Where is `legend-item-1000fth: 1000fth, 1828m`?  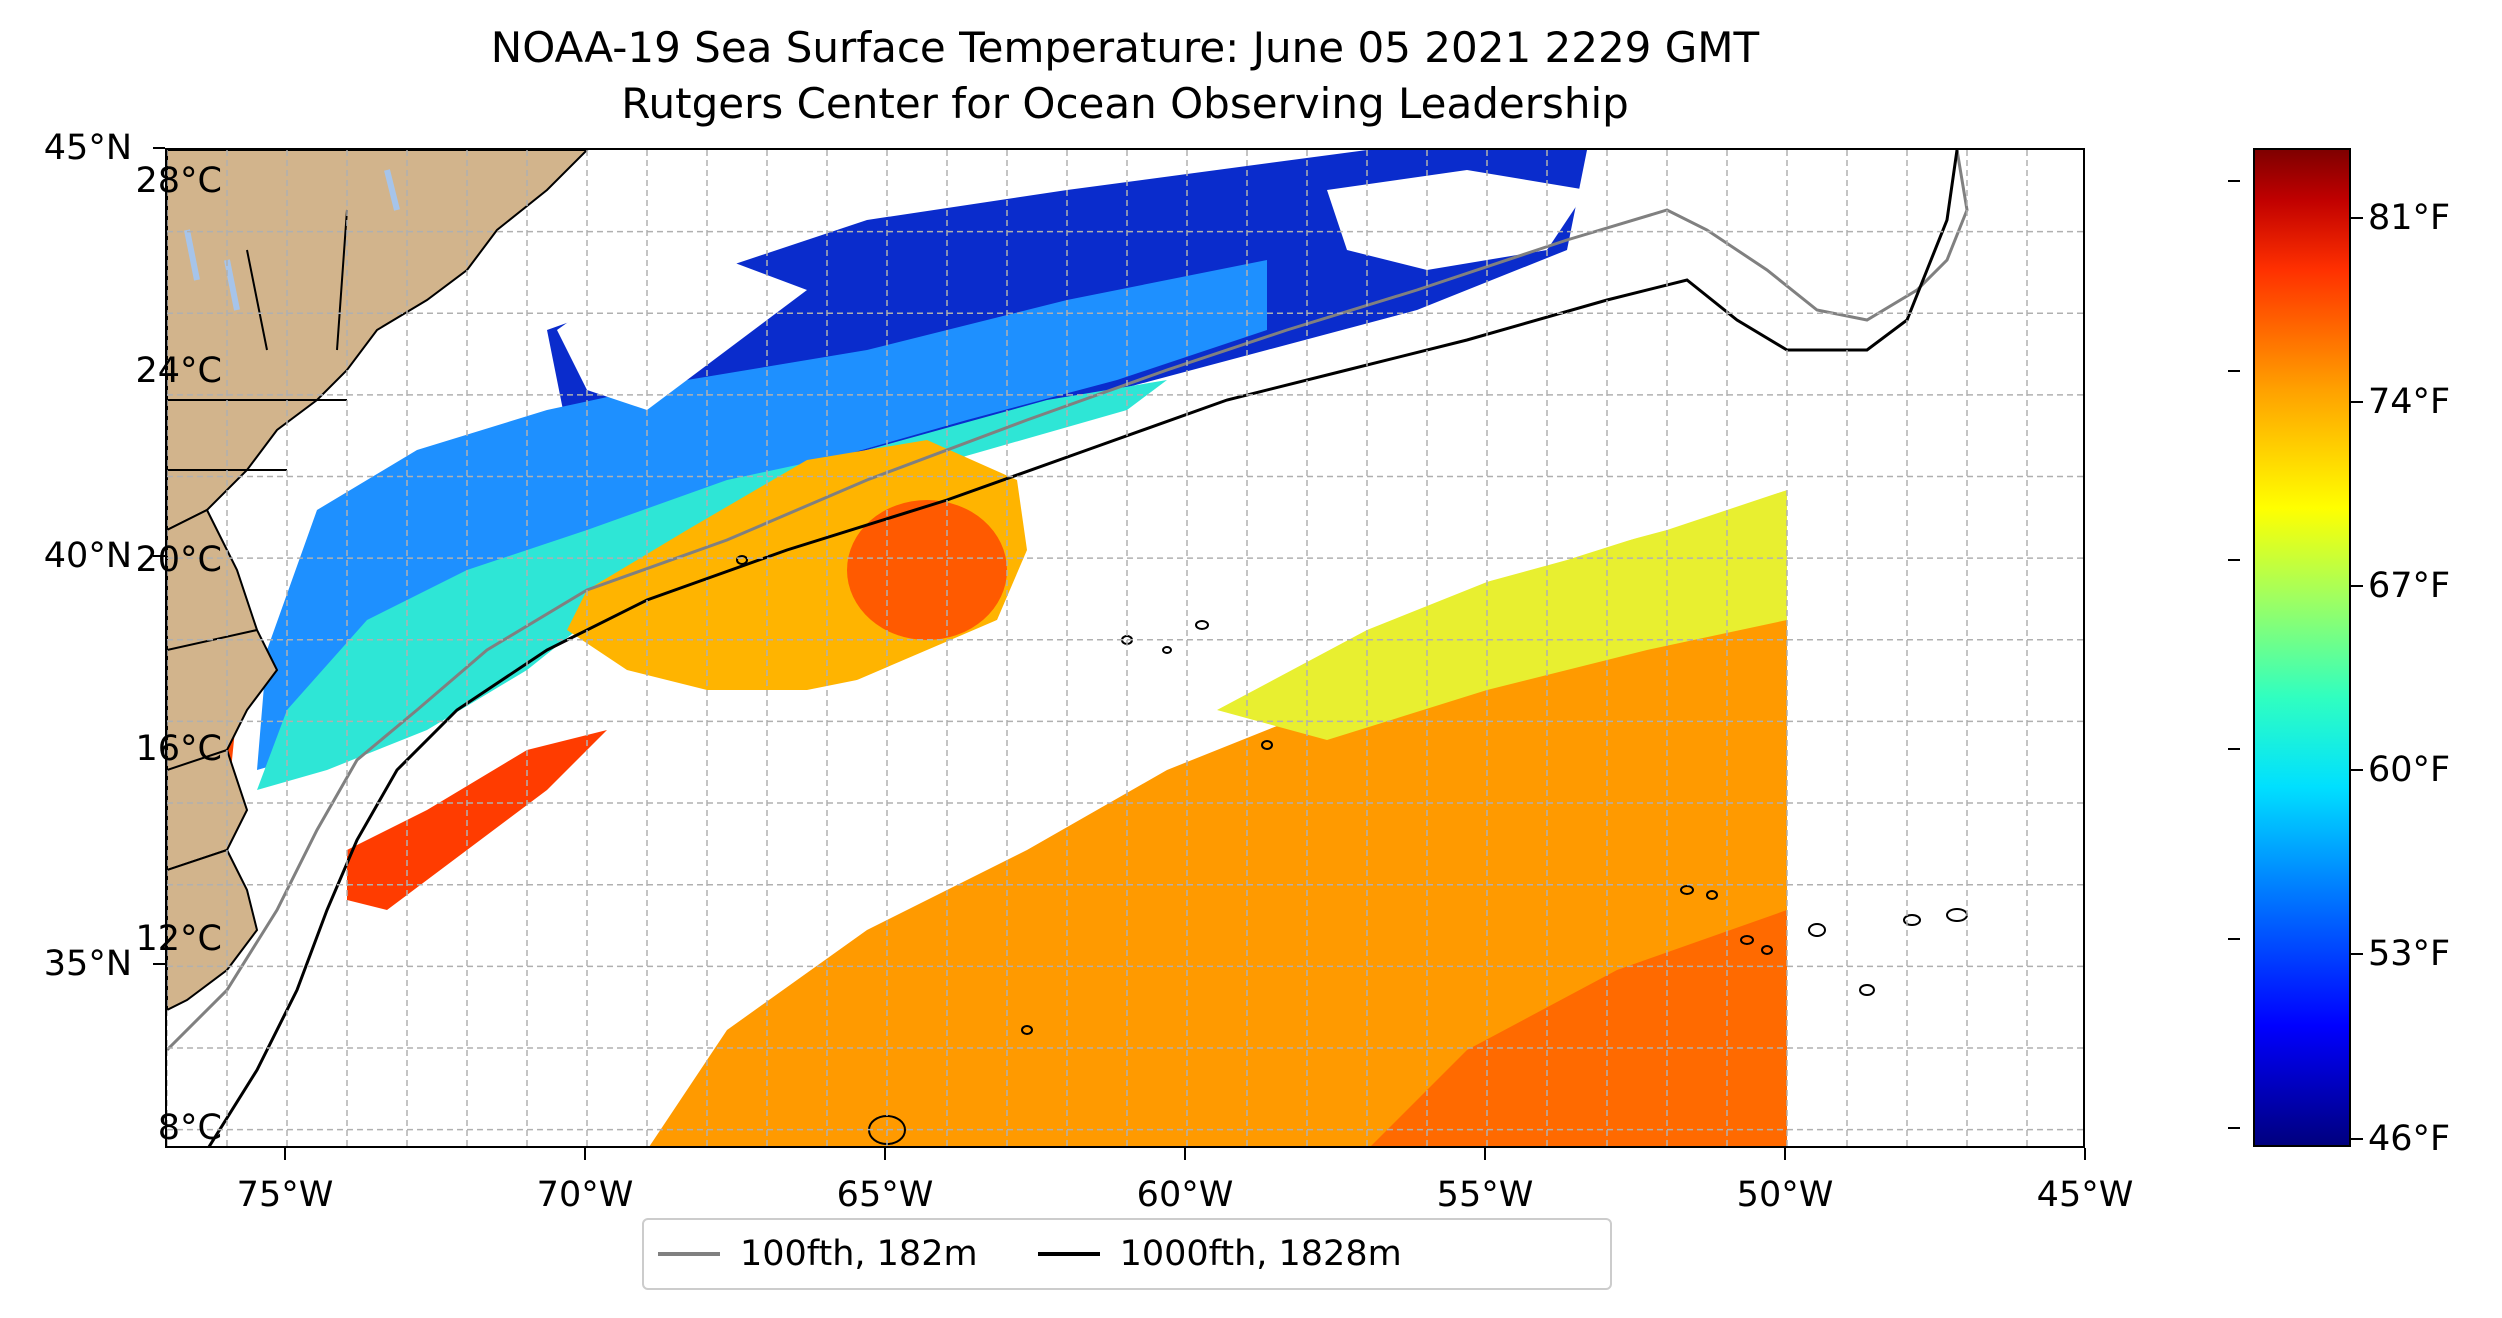
legend-item-1000fth: 1000fth, 1828m is located at coordinates (1219, 1254).